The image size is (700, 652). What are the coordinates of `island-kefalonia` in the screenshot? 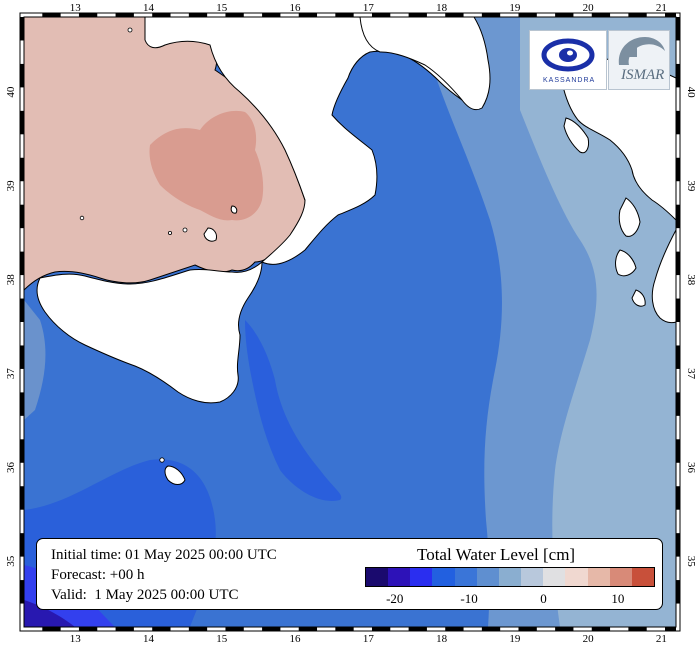 It's located at (629, 217).